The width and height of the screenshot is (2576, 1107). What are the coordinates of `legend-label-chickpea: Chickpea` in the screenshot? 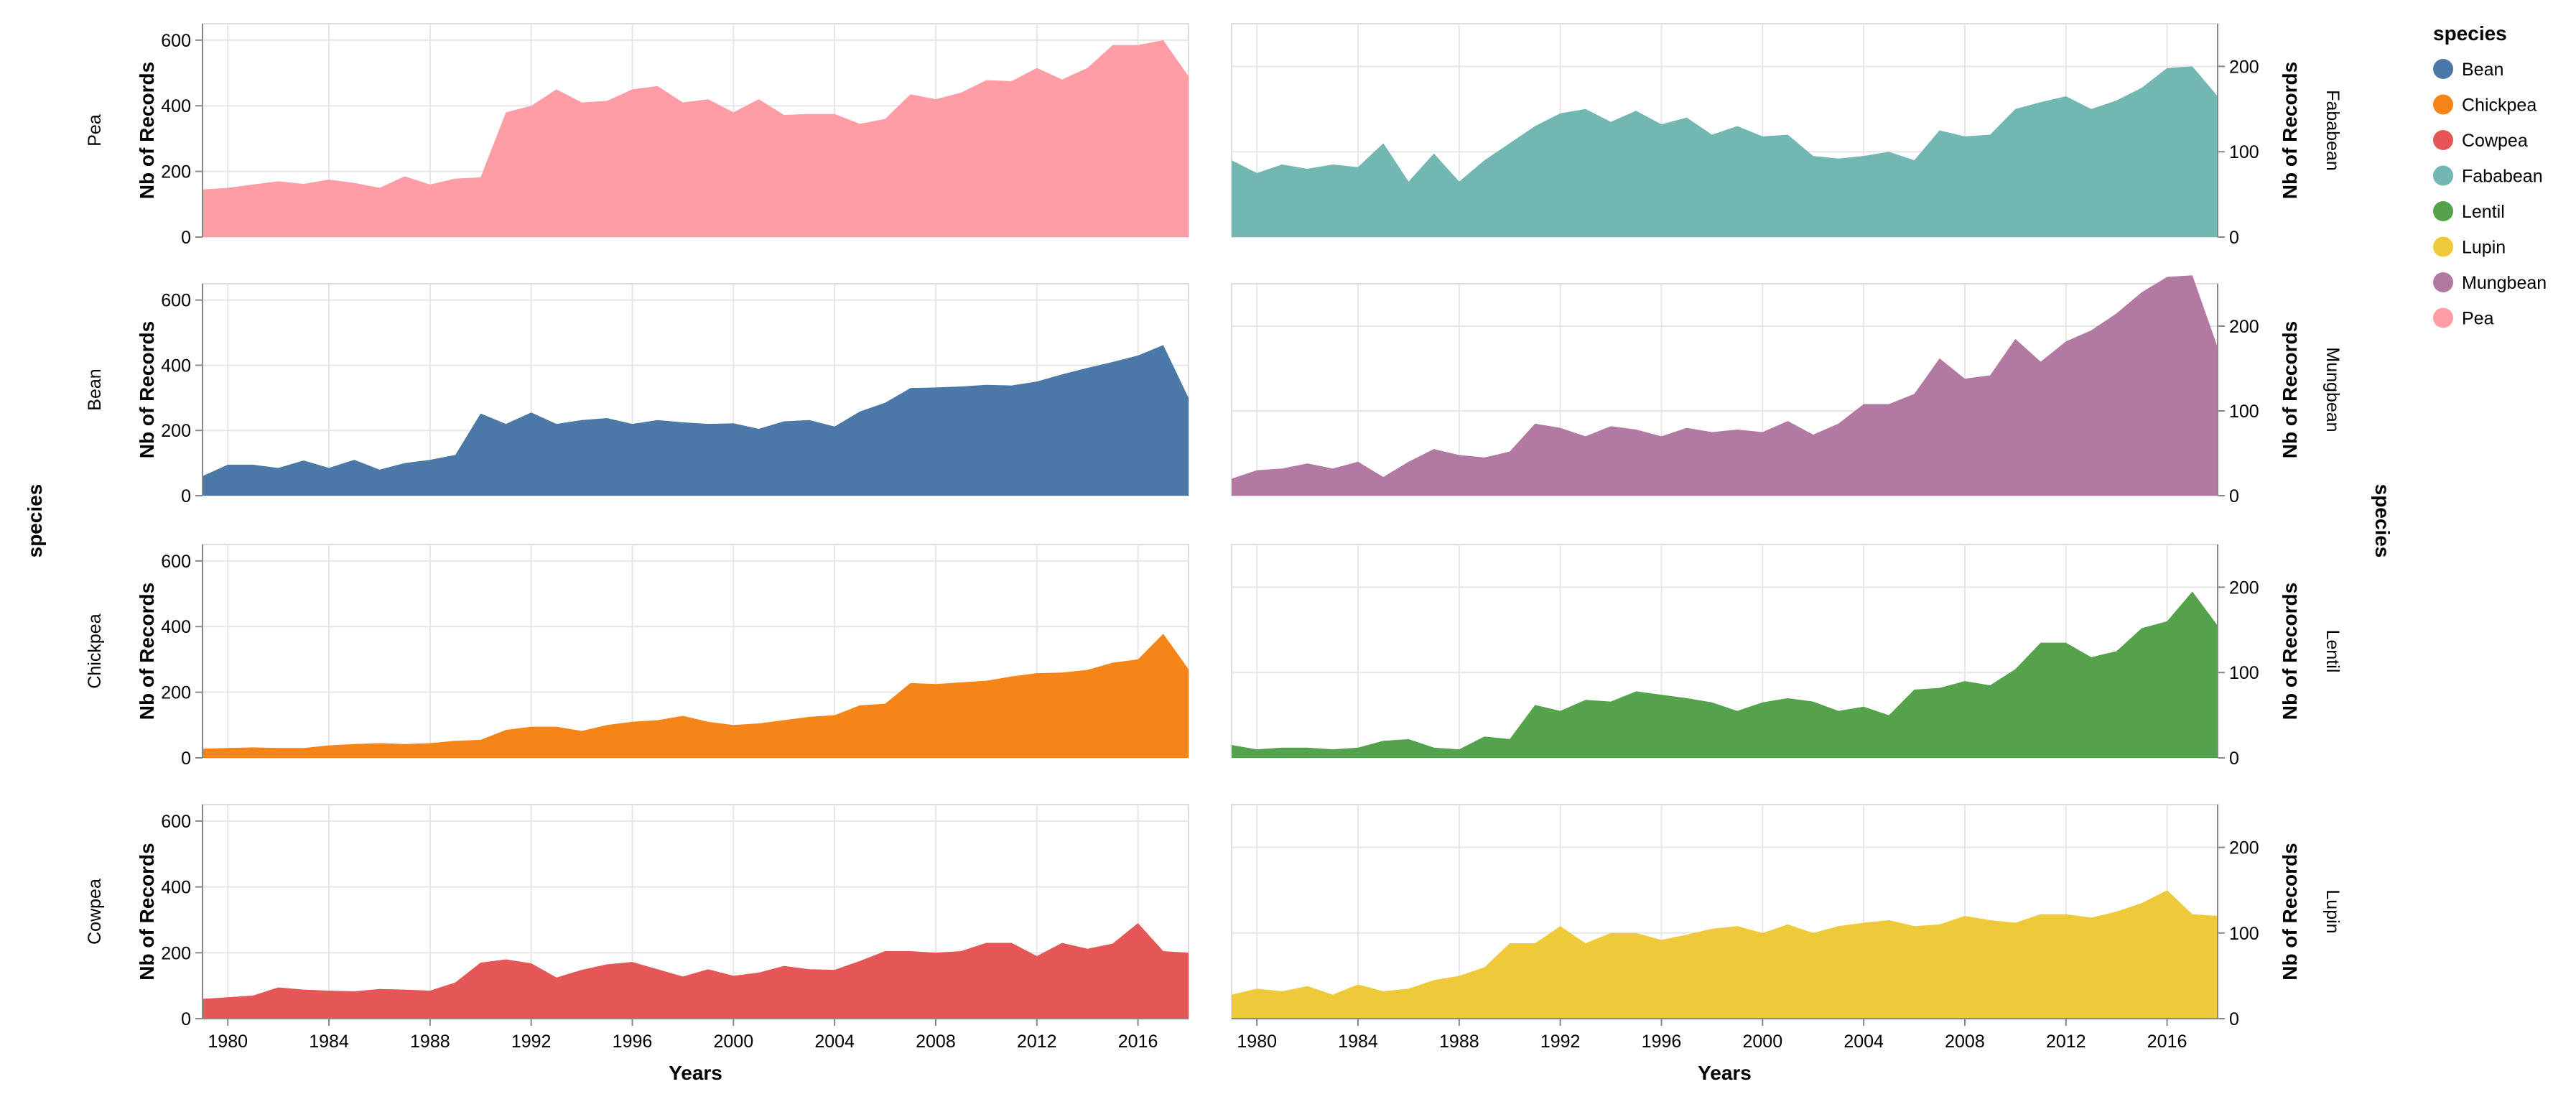 It's located at (2499, 106).